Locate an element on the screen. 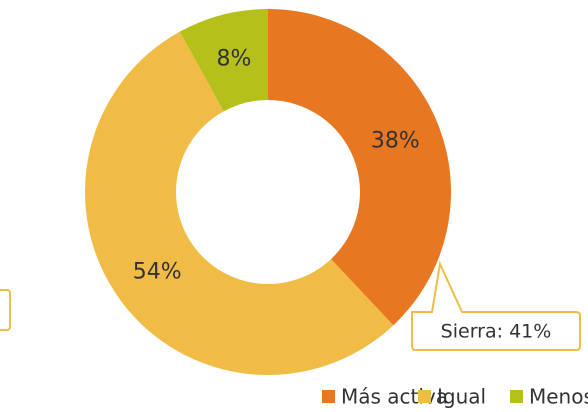 The height and width of the screenshot is (412, 588). slice is located at coordinates (223, 60).